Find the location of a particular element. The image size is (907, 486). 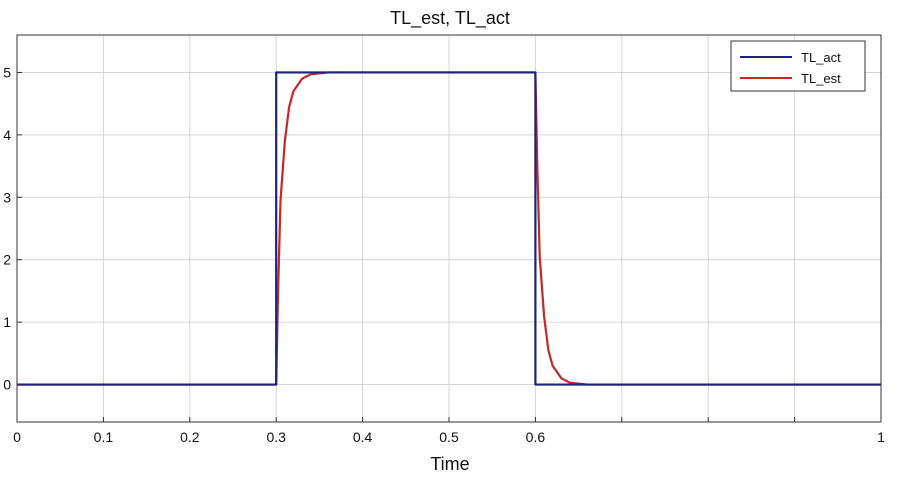

x-tick-label: 1 is located at coordinates (881, 437).